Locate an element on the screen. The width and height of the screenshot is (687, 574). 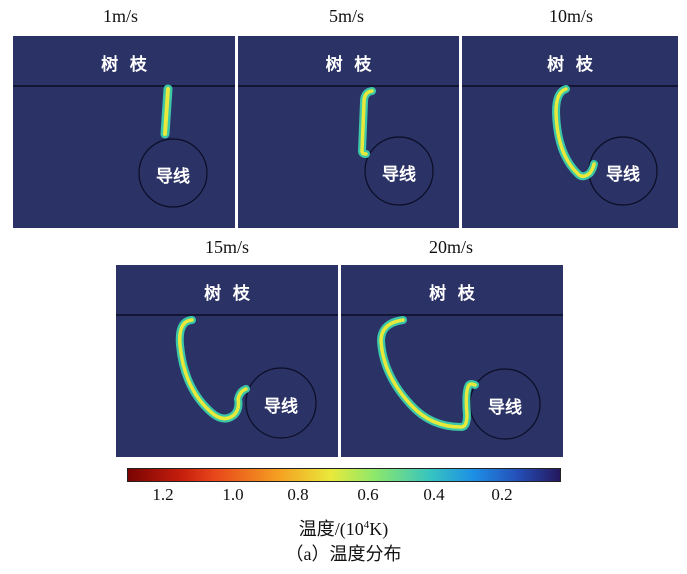
panel-3-plot is located at coordinates (570, 145).